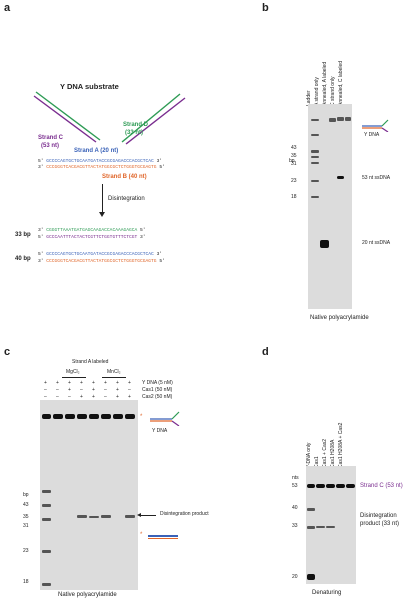  I want to click on product-duplex-top, so click(163, 536).